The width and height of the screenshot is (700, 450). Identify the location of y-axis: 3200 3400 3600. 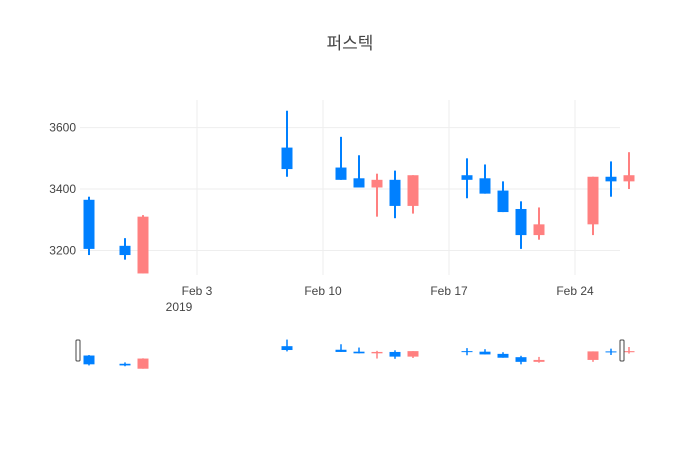
(62, 189).